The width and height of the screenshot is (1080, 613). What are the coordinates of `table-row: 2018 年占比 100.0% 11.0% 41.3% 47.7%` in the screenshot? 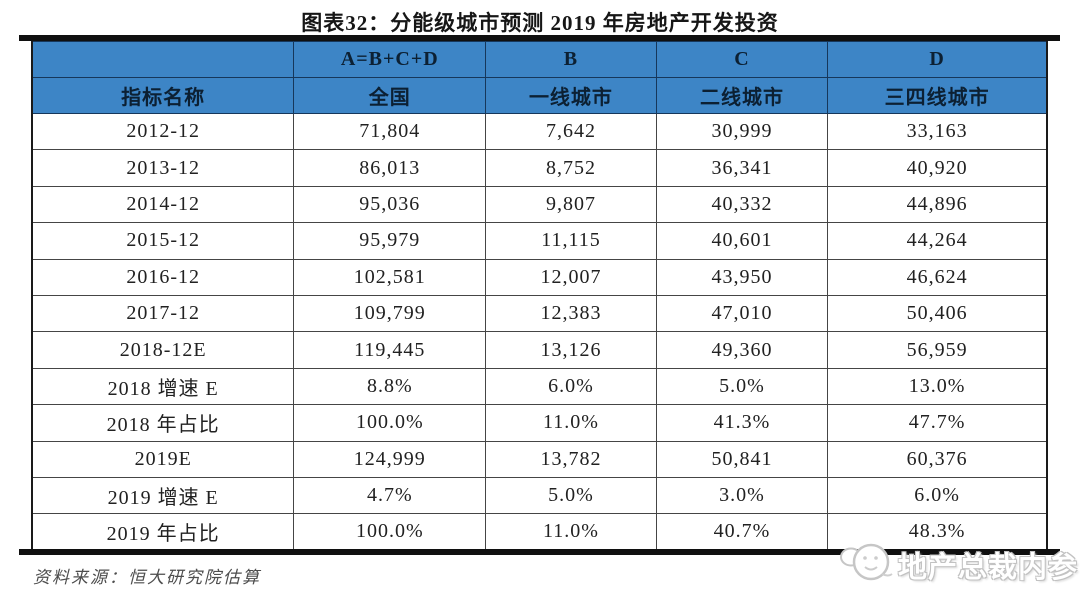 It's located at (539, 423).